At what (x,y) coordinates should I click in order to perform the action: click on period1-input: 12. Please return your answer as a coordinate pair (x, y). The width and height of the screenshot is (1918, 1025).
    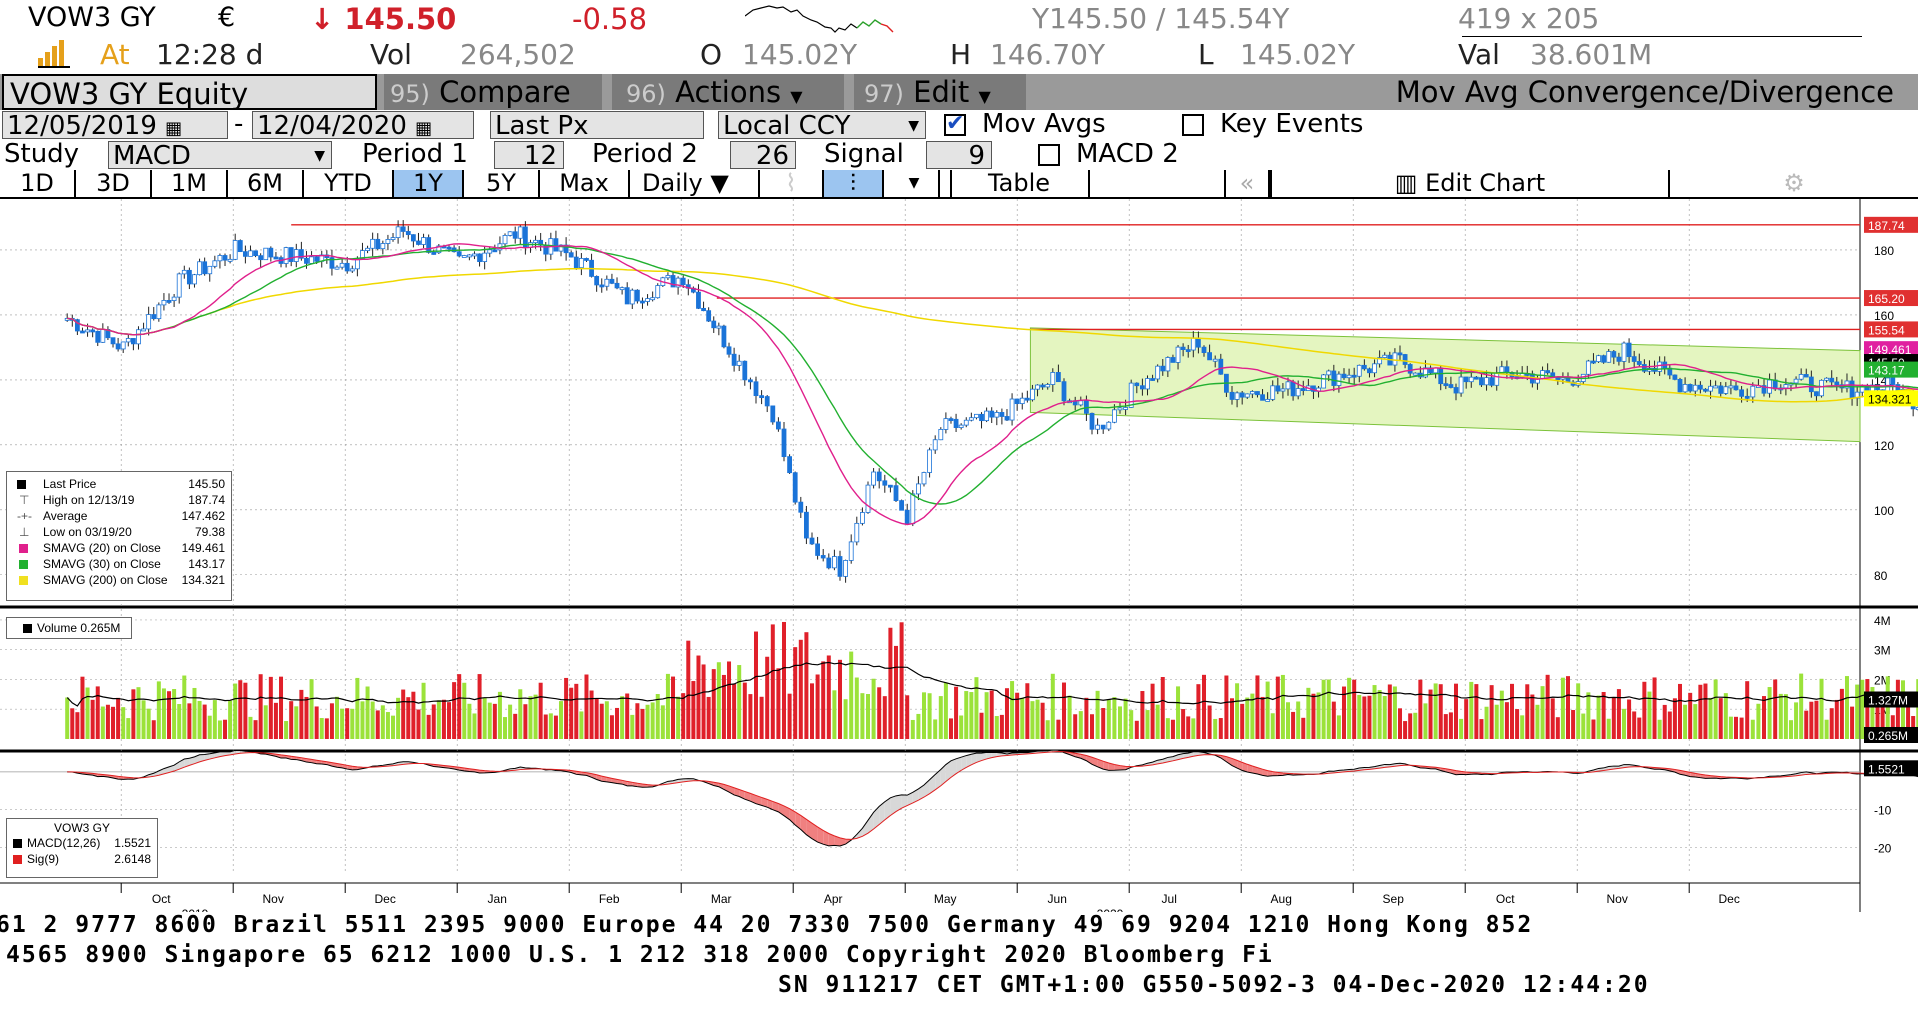
    Looking at the image, I should click on (529, 155).